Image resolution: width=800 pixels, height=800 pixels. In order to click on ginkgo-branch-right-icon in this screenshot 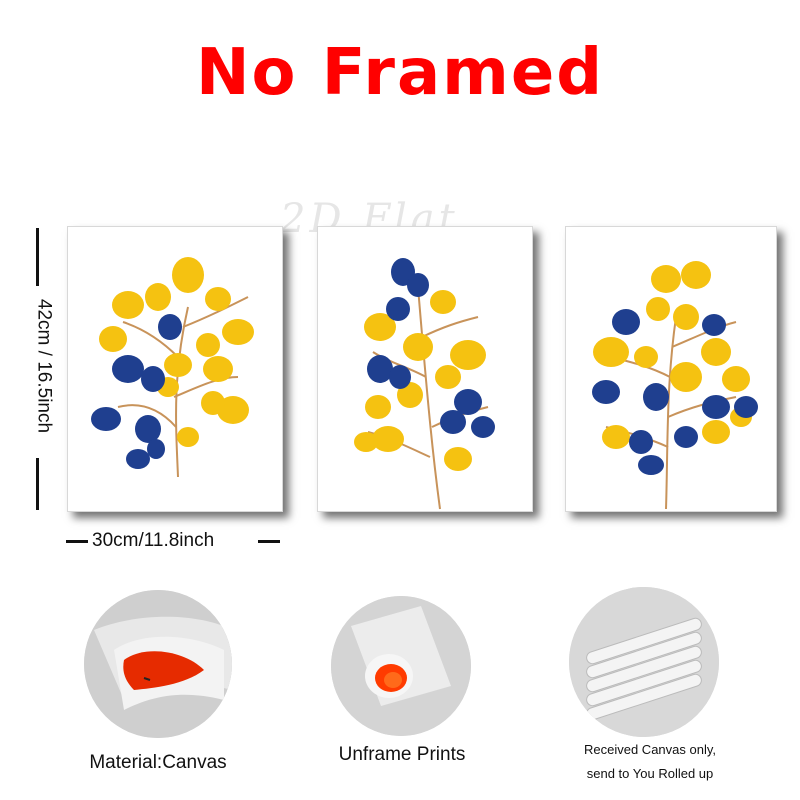, I will do `click(675, 385)`.